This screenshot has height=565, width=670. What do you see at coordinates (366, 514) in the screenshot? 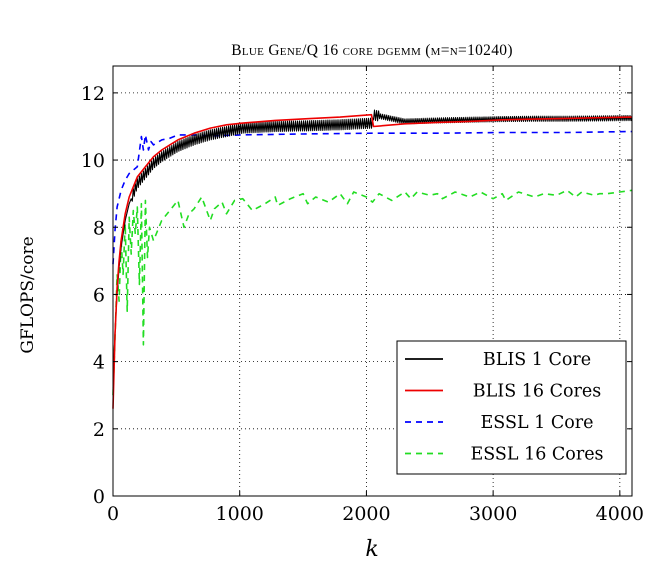
I see `x-tick-label: 2000` at bounding box center [366, 514].